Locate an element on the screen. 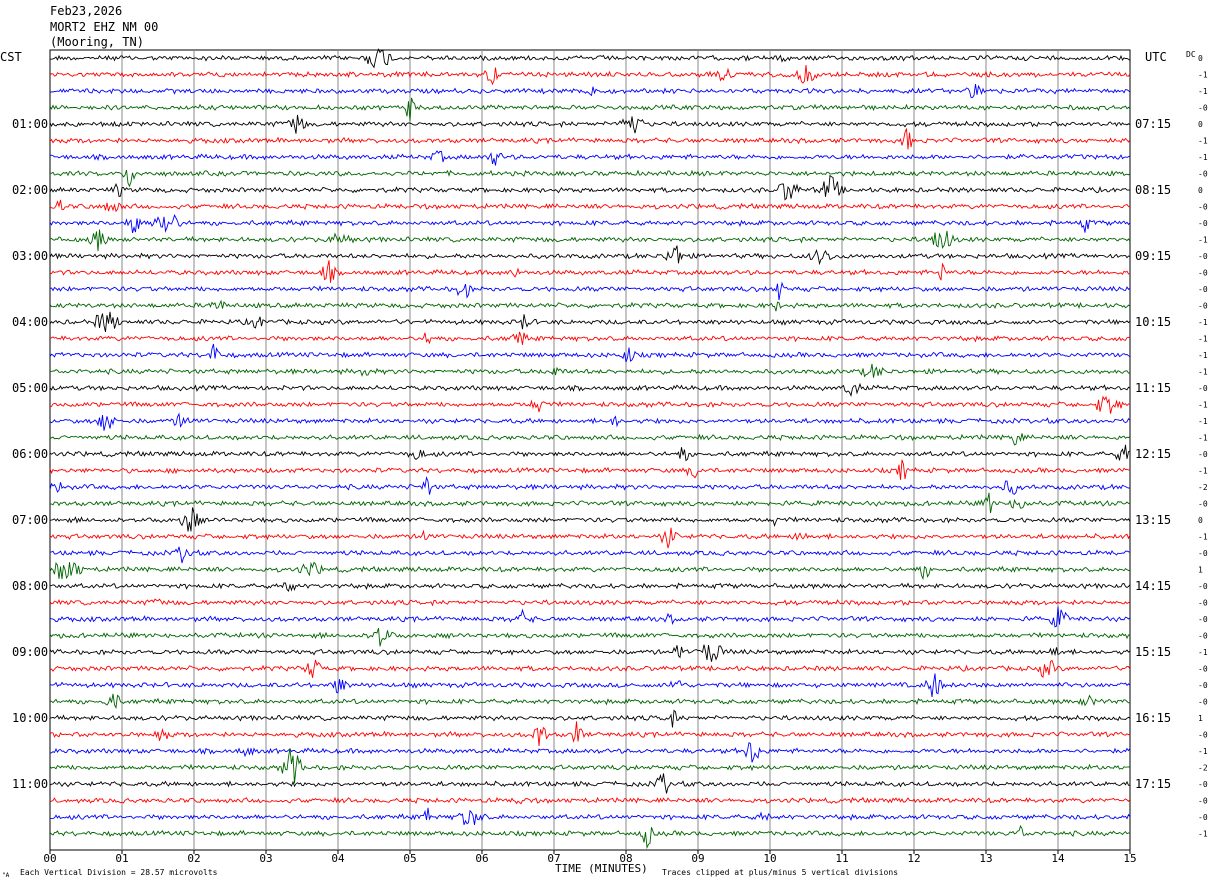 Image resolution: width=1210 pixels, height=886 pixels. x-axis-title: TIME (MINUTES) is located at coordinates (601, 868).